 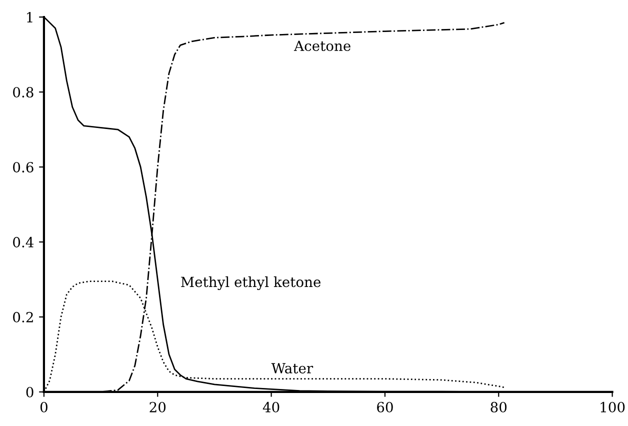 What do you see at coordinates (23, 167) in the screenshot?
I see `y-tick-label: 0.6` at bounding box center [23, 167].